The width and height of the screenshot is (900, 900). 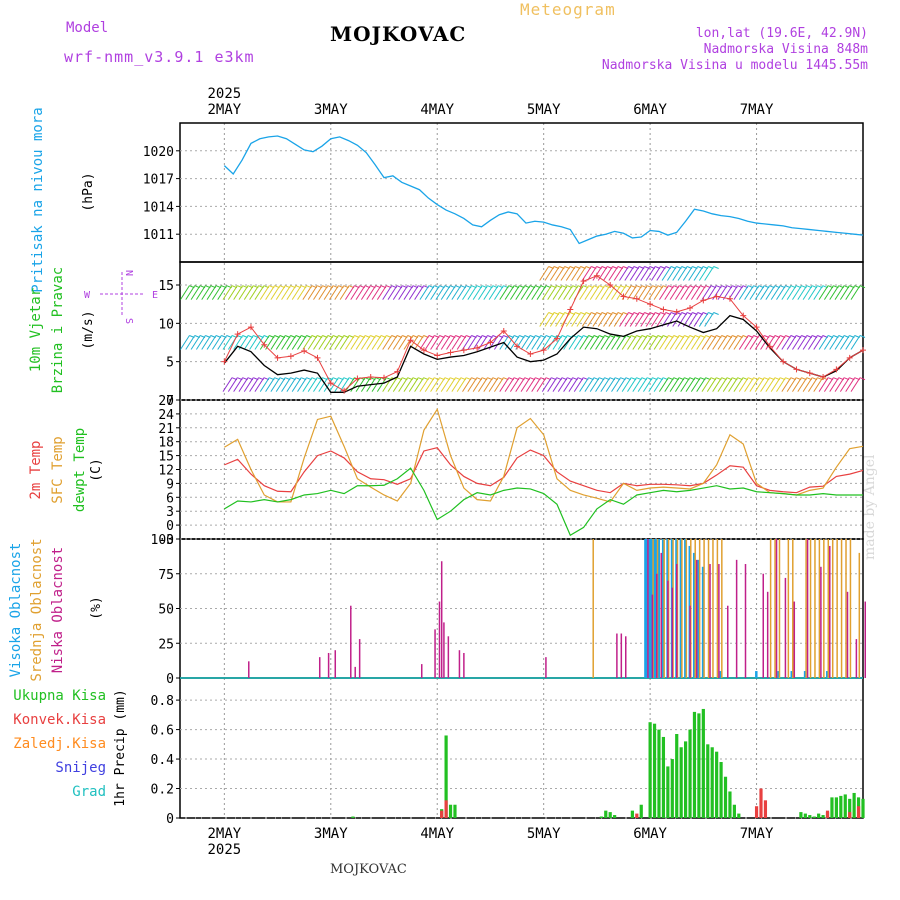 What do you see at coordinates (166, 457) in the screenshot?
I see `temp-ytick-label: 15` at bounding box center [166, 457].